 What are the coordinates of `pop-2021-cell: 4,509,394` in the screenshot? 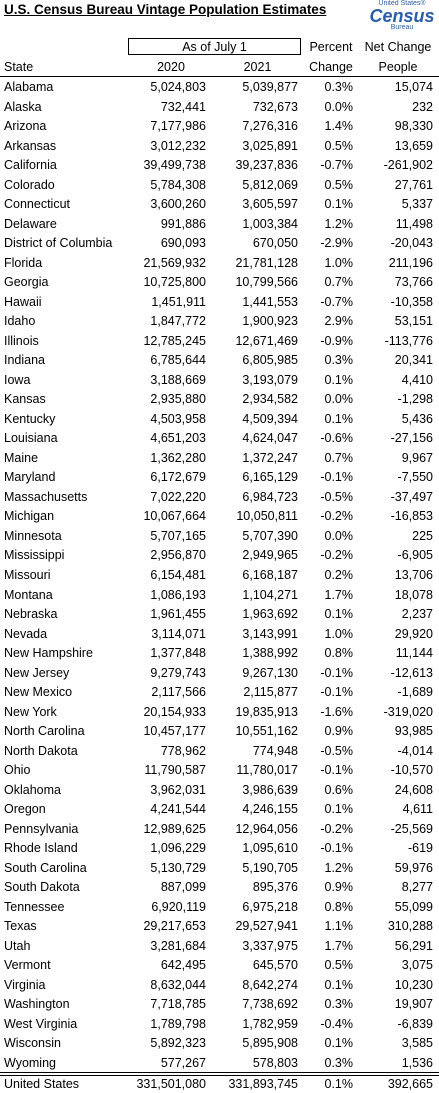 It's located at (270, 418).